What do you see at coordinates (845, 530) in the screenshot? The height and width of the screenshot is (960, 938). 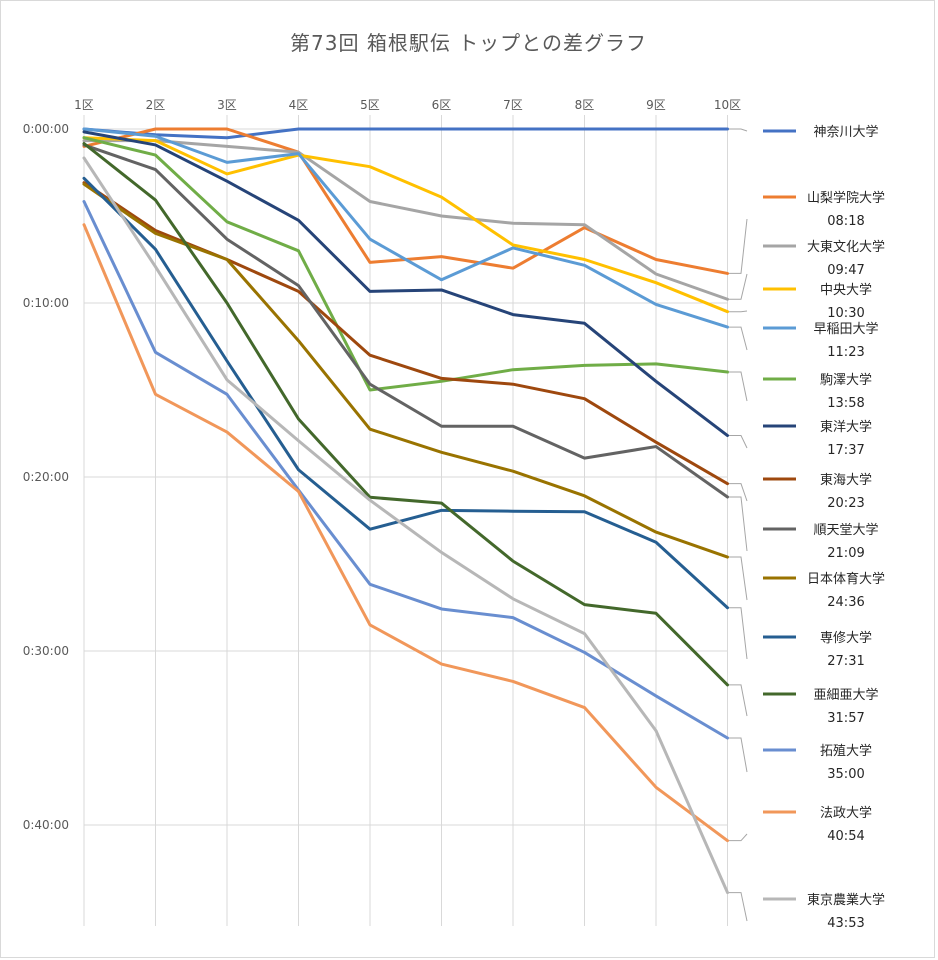 I see `legend-name: 順天堂大学` at bounding box center [845, 530].